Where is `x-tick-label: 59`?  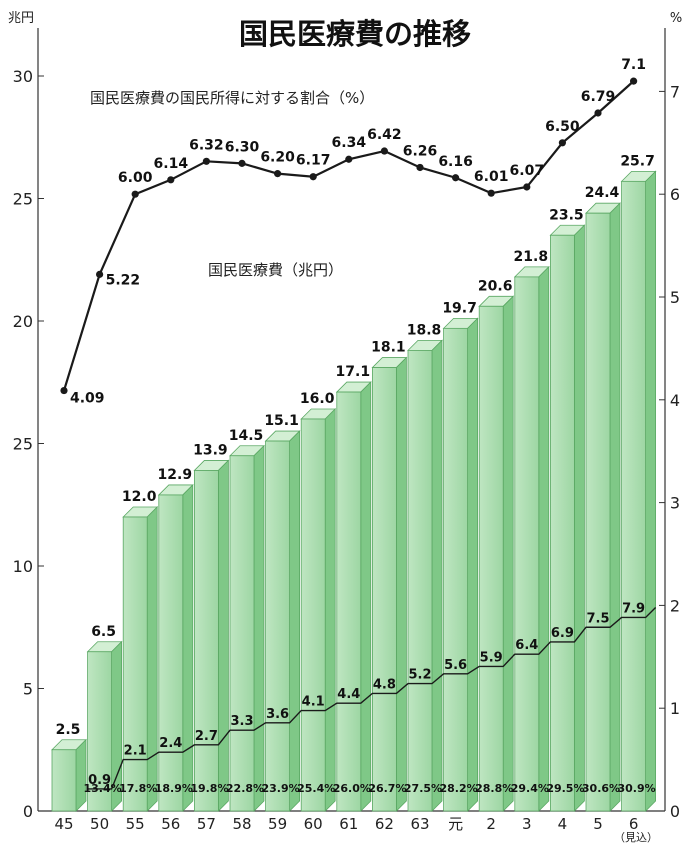
x-tick-label: 59 is located at coordinates (277, 824).